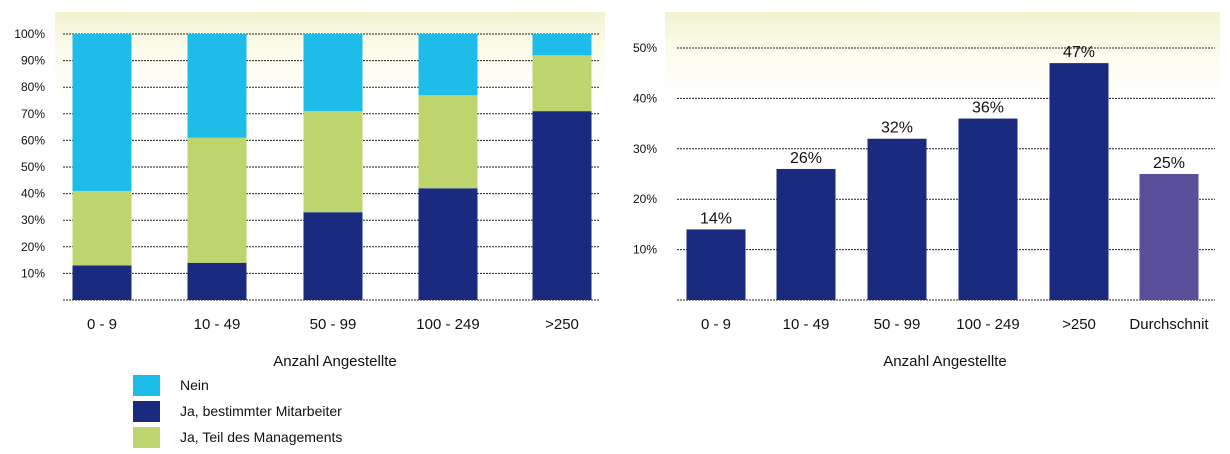  What do you see at coordinates (1169, 324) in the screenshot?
I see `x-category-label: Durchschnit` at bounding box center [1169, 324].